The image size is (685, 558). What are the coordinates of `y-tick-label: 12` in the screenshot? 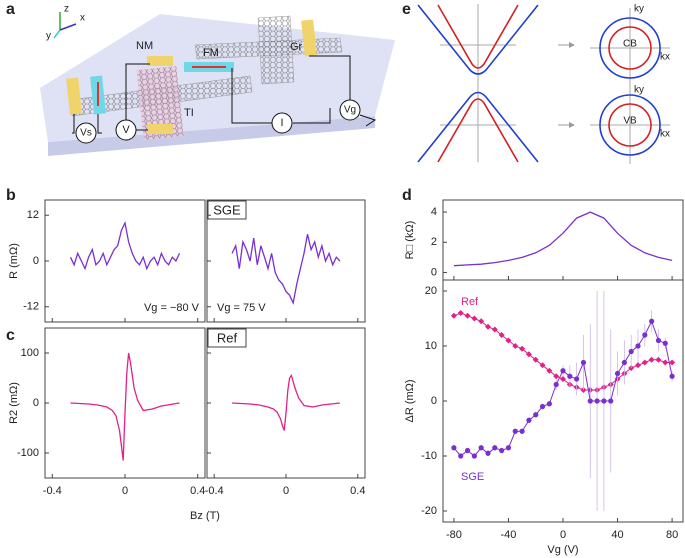 It's located at (33, 215).